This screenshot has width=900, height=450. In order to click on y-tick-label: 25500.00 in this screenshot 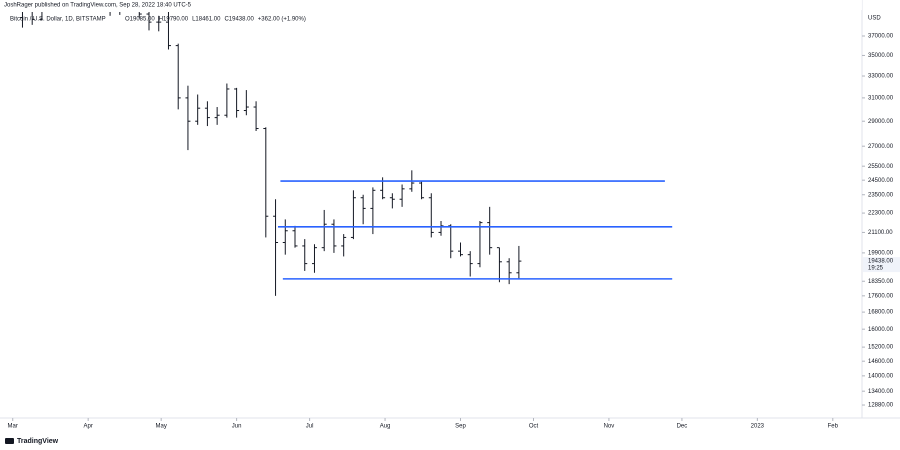, I will do `click(881, 167)`.